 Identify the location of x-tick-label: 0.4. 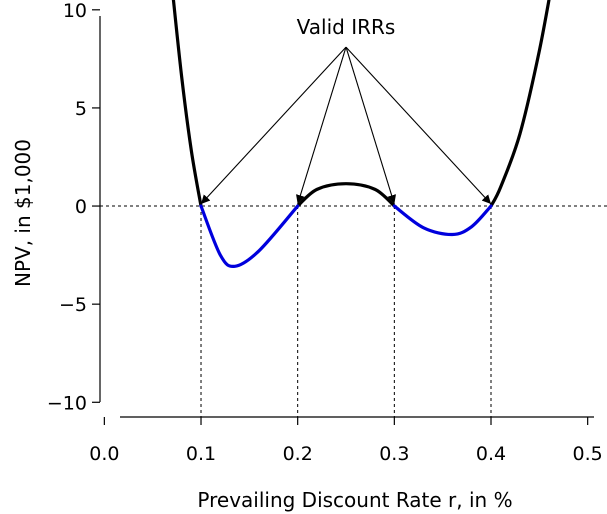
(491, 454).